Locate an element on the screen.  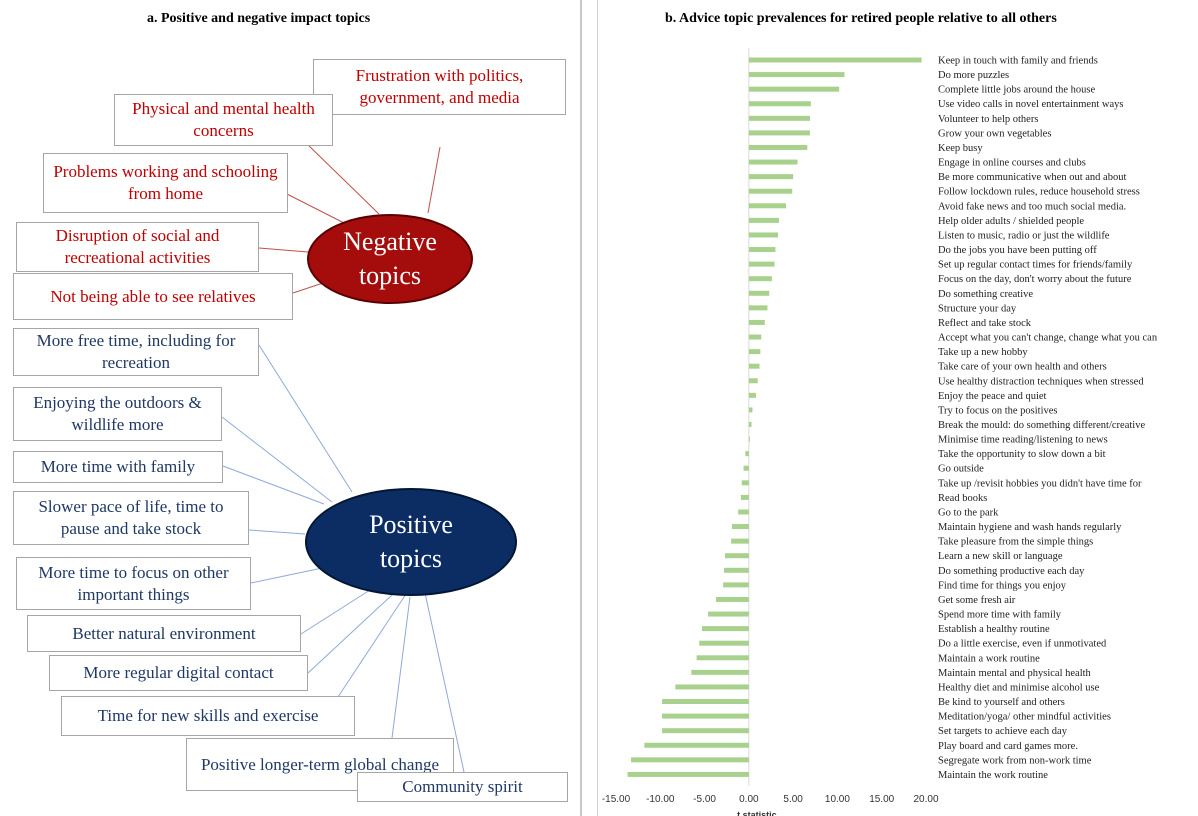
category-label: Do something creative is located at coordinates (985, 294).